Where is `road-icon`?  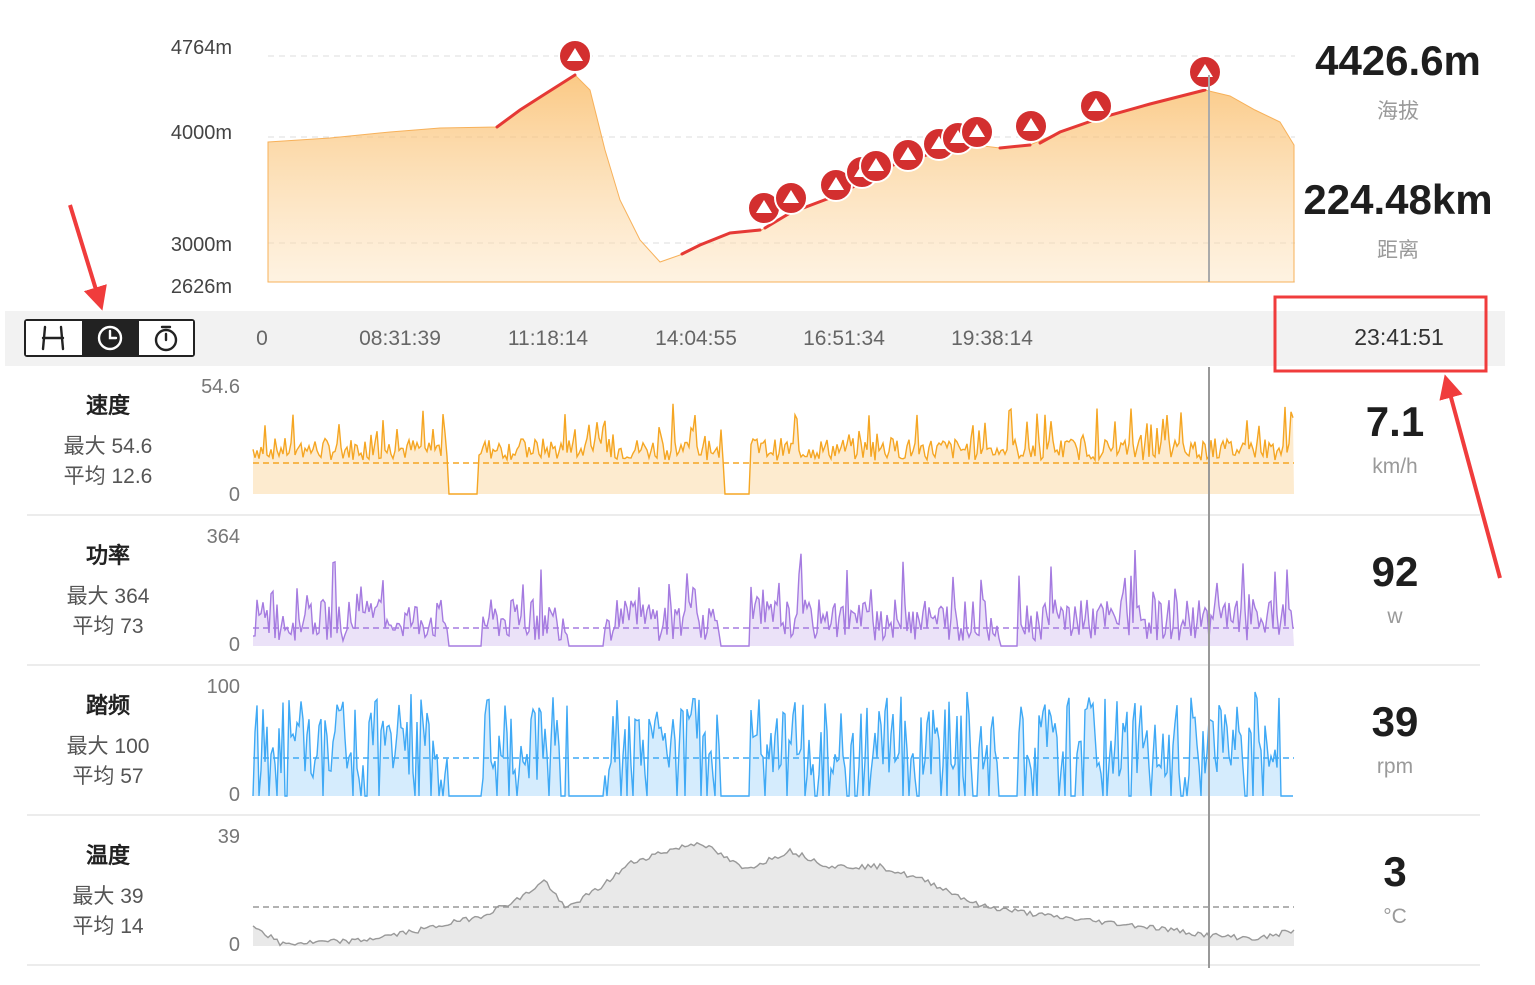 road-icon is located at coordinates (53, 338).